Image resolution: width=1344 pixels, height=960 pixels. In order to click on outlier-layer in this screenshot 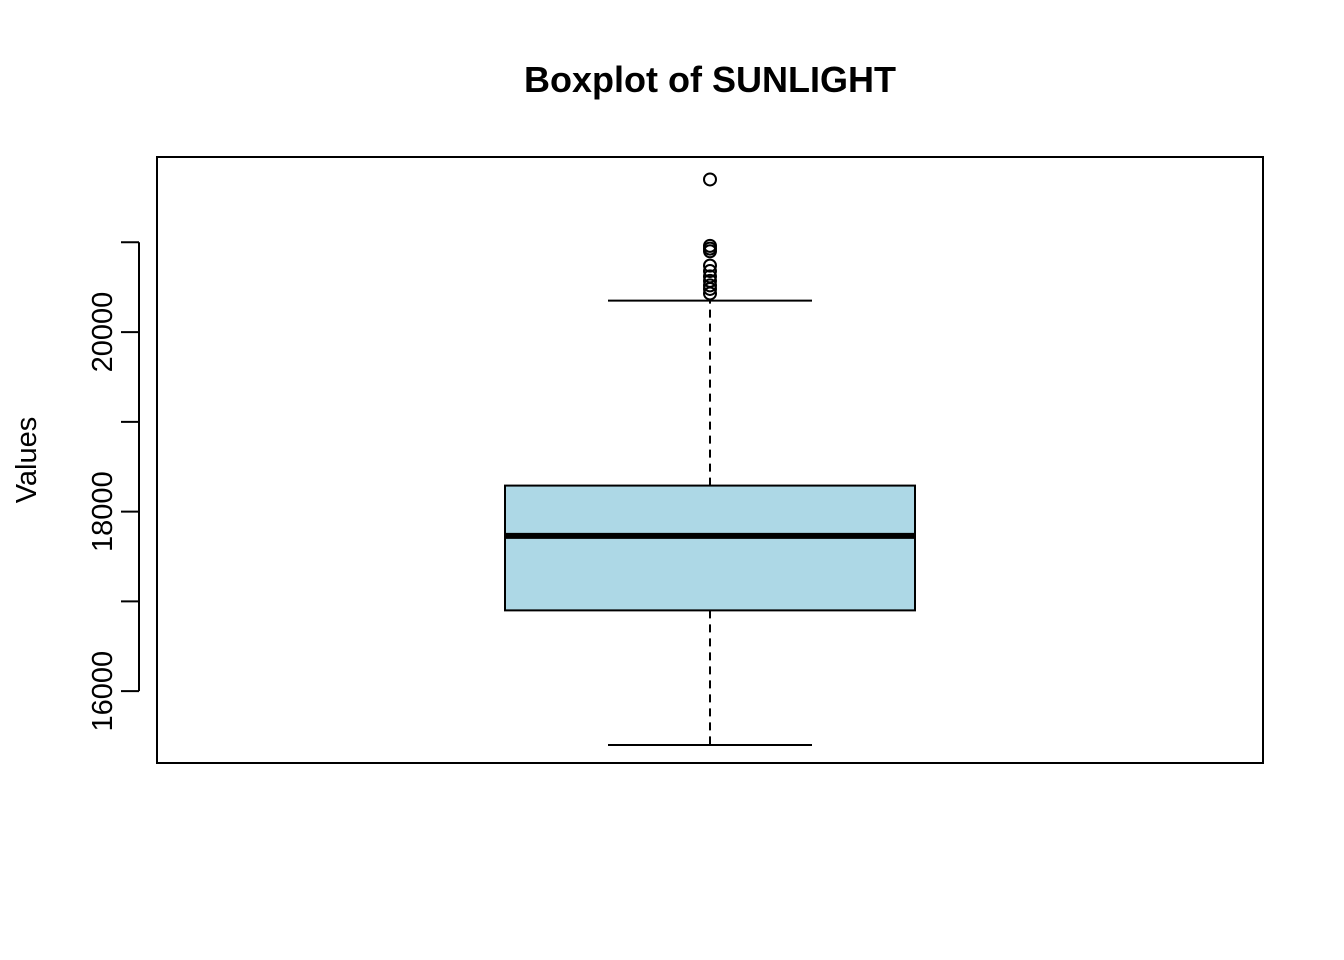, I will do `click(710, 236)`.